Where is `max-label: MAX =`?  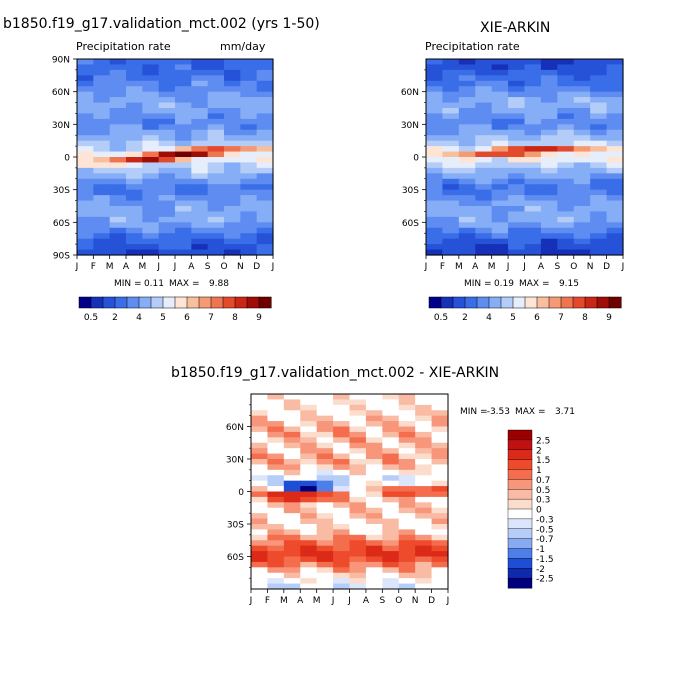
max-label: MAX = is located at coordinates (534, 284).